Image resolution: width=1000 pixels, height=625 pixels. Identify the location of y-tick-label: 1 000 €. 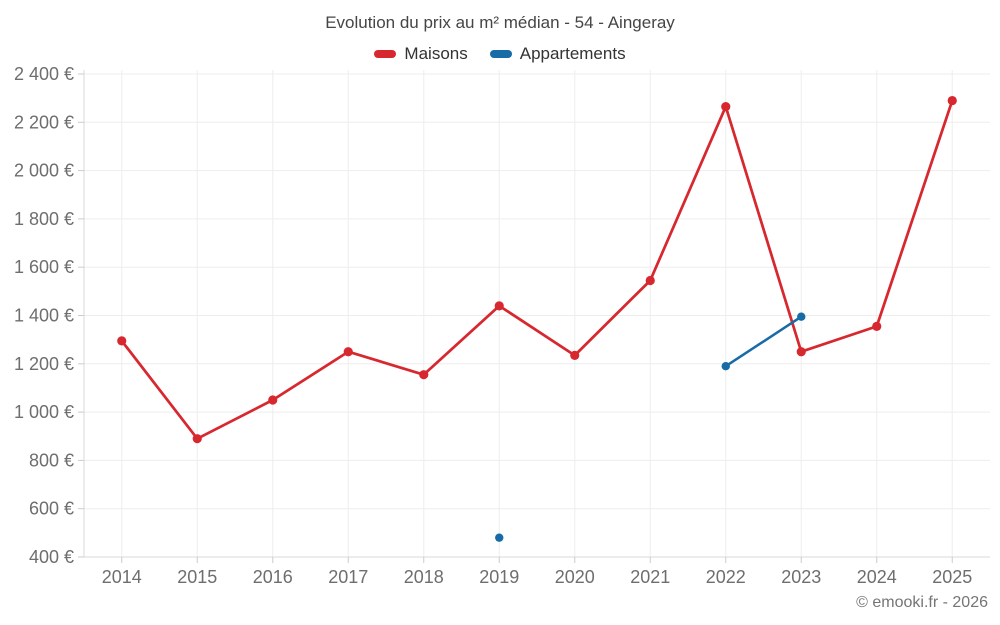
(44, 412).